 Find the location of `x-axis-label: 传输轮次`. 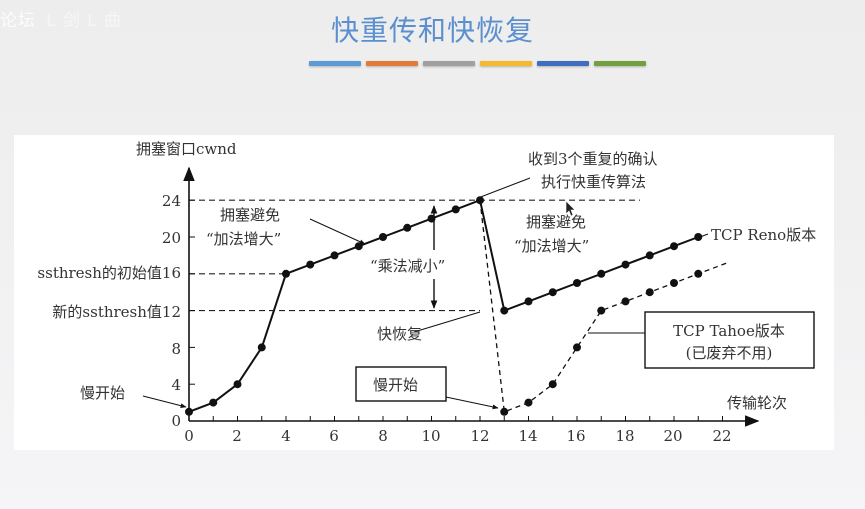

x-axis-label: 传输轮次 is located at coordinates (757, 403).